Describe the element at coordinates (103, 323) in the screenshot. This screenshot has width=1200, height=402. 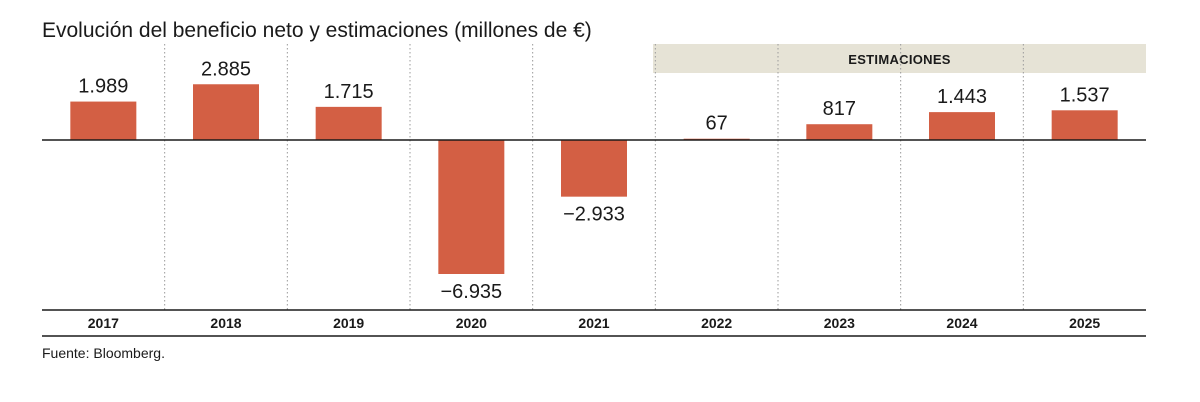
I see `year-label-2017: 2017` at that location.